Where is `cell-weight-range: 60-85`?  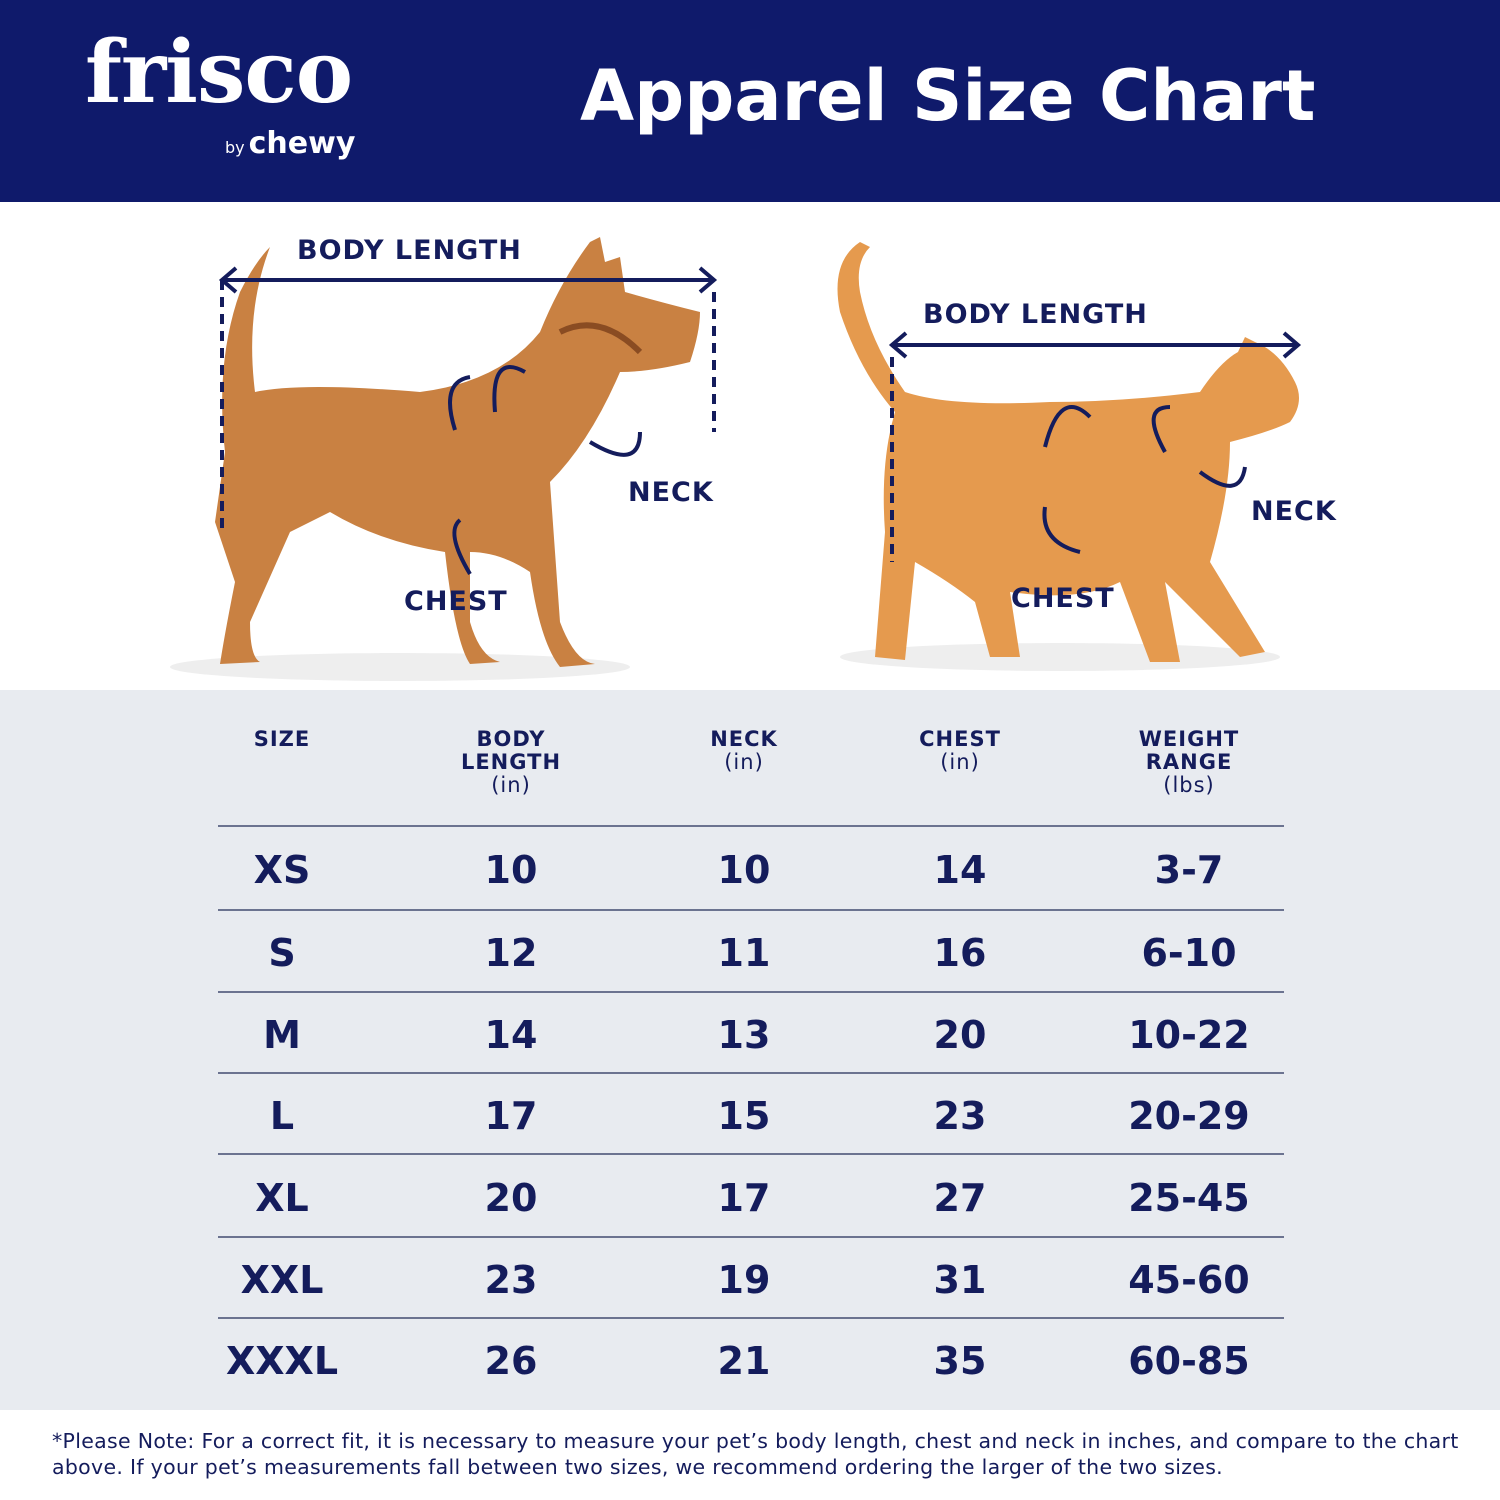
cell-weight-range: 60-85 is located at coordinates (1189, 1360).